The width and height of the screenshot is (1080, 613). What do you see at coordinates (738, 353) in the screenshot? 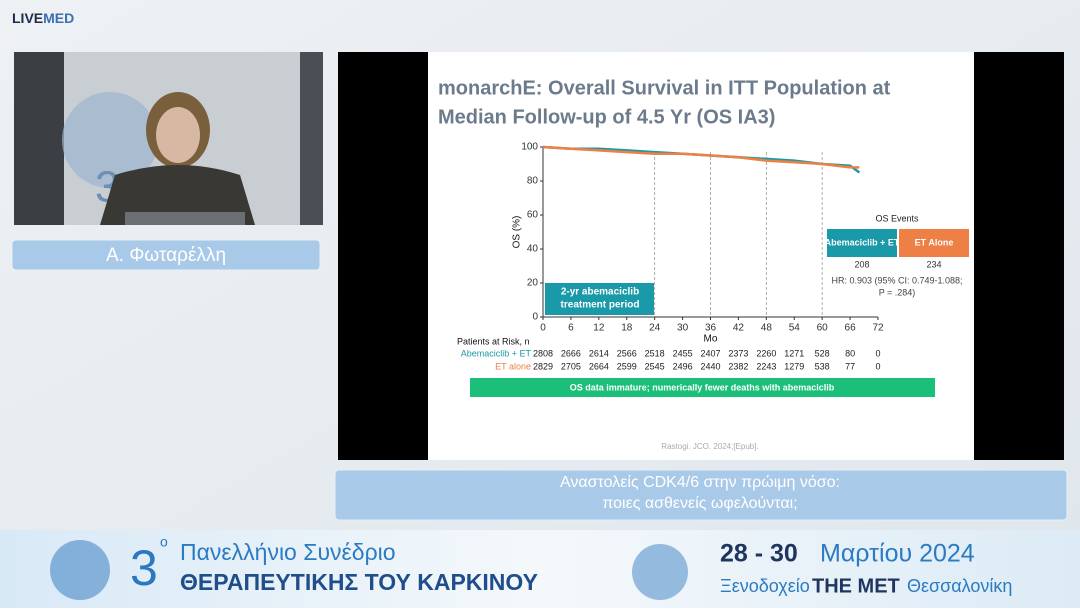
I see `risk-count: 2373` at bounding box center [738, 353].